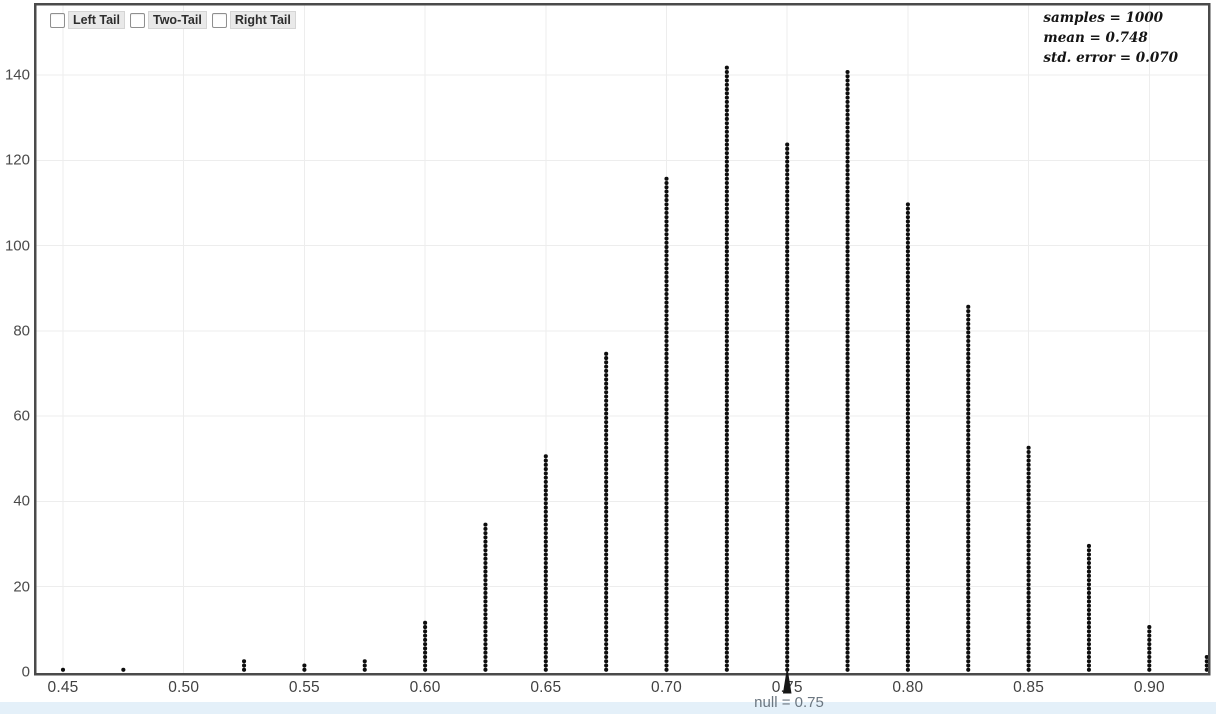 This screenshot has height=714, width=1216. Describe the element at coordinates (96, 20) in the screenshot. I see `left-tail-label: Left Tail` at that location.